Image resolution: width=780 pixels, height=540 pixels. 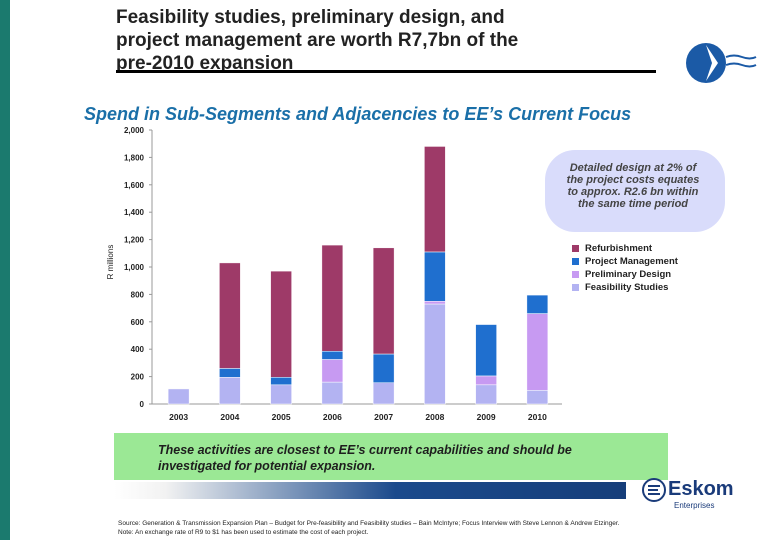 I want to click on legend-label: Preliminary Design, so click(x=628, y=274).